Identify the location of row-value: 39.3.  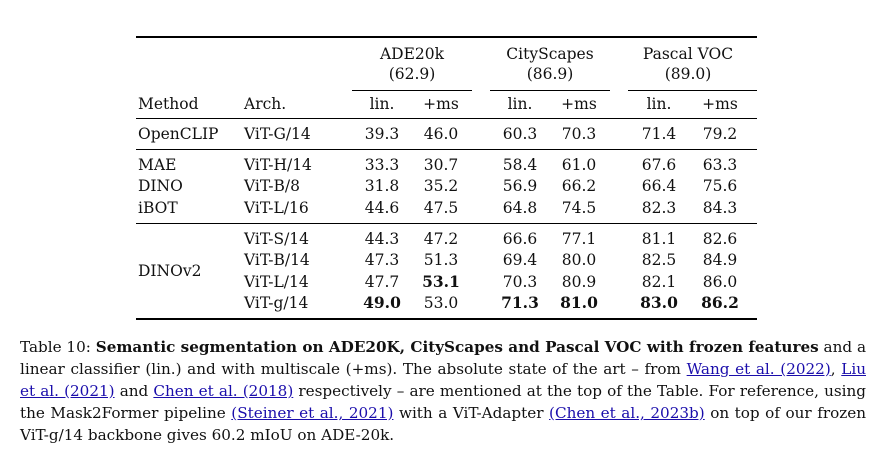
(382, 134).